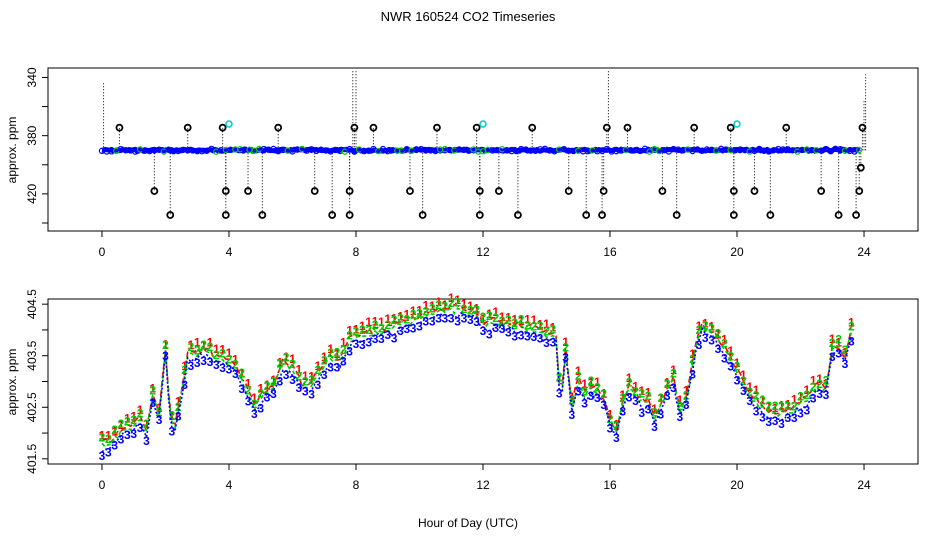 The image size is (936, 540). I want to click on top-outlier-markers, so click(491, 169).